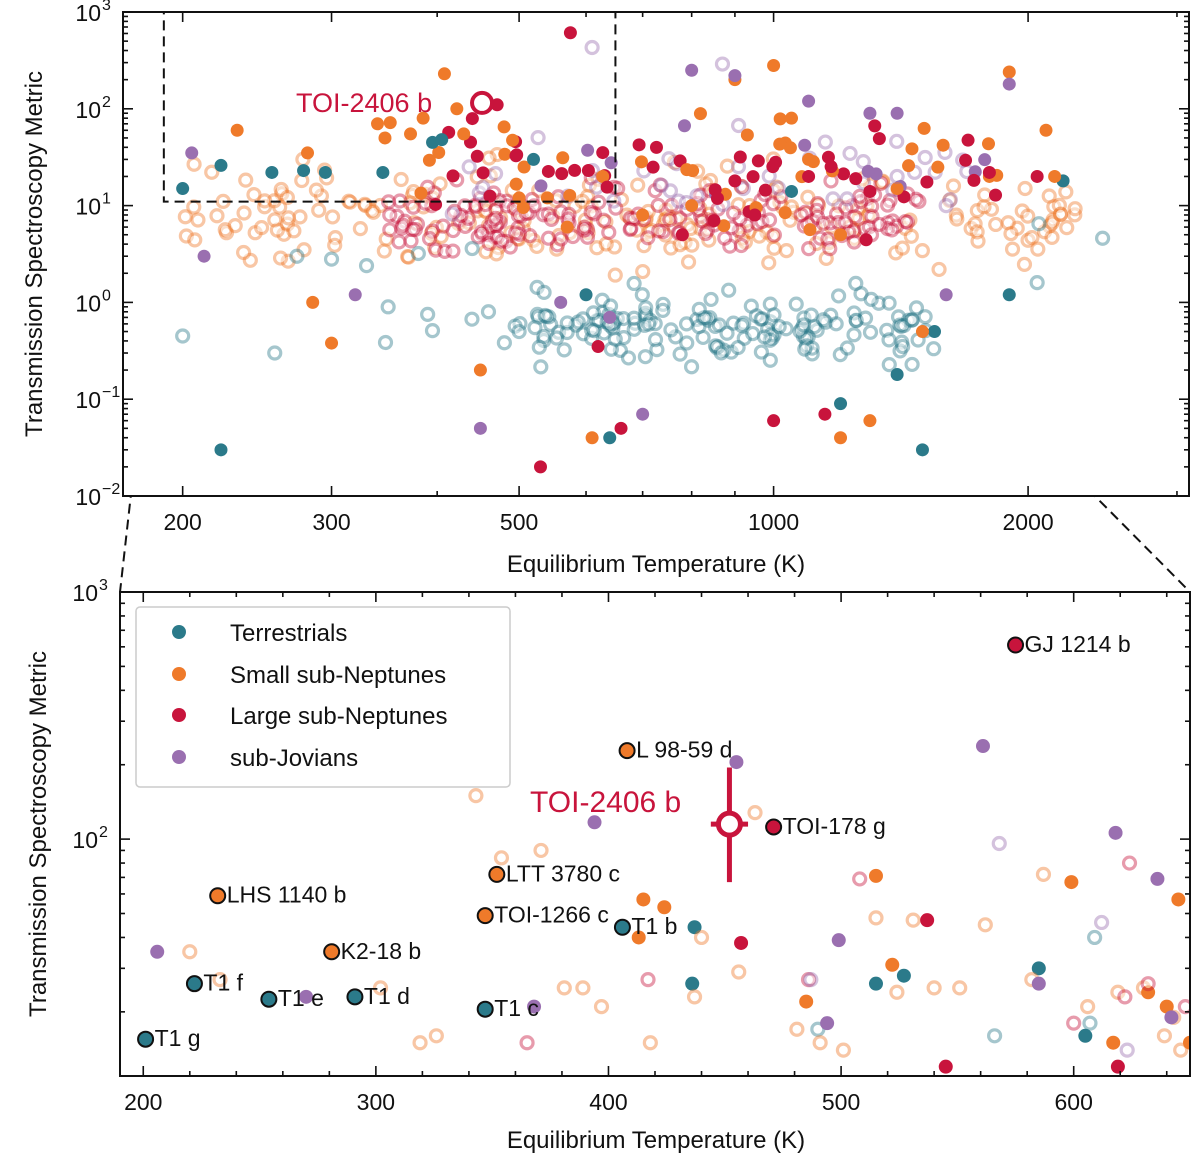  Describe the element at coordinates (85, 593) in the screenshot. I see `zoom-y-tick-label: 10` at that location.